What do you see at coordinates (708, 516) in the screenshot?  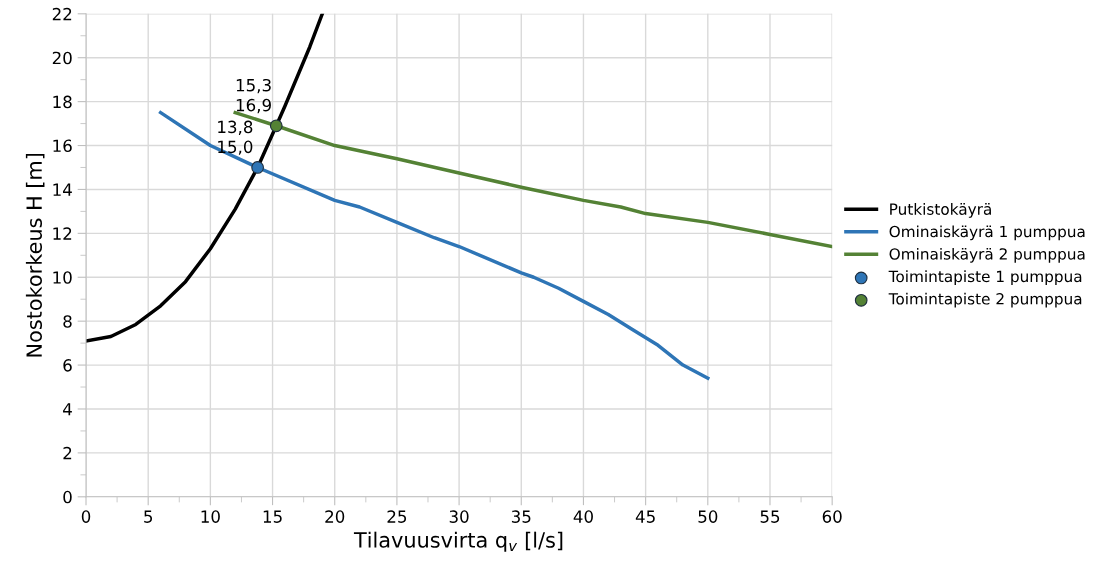 I see `x-tick-label: 50` at bounding box center [708, 516].